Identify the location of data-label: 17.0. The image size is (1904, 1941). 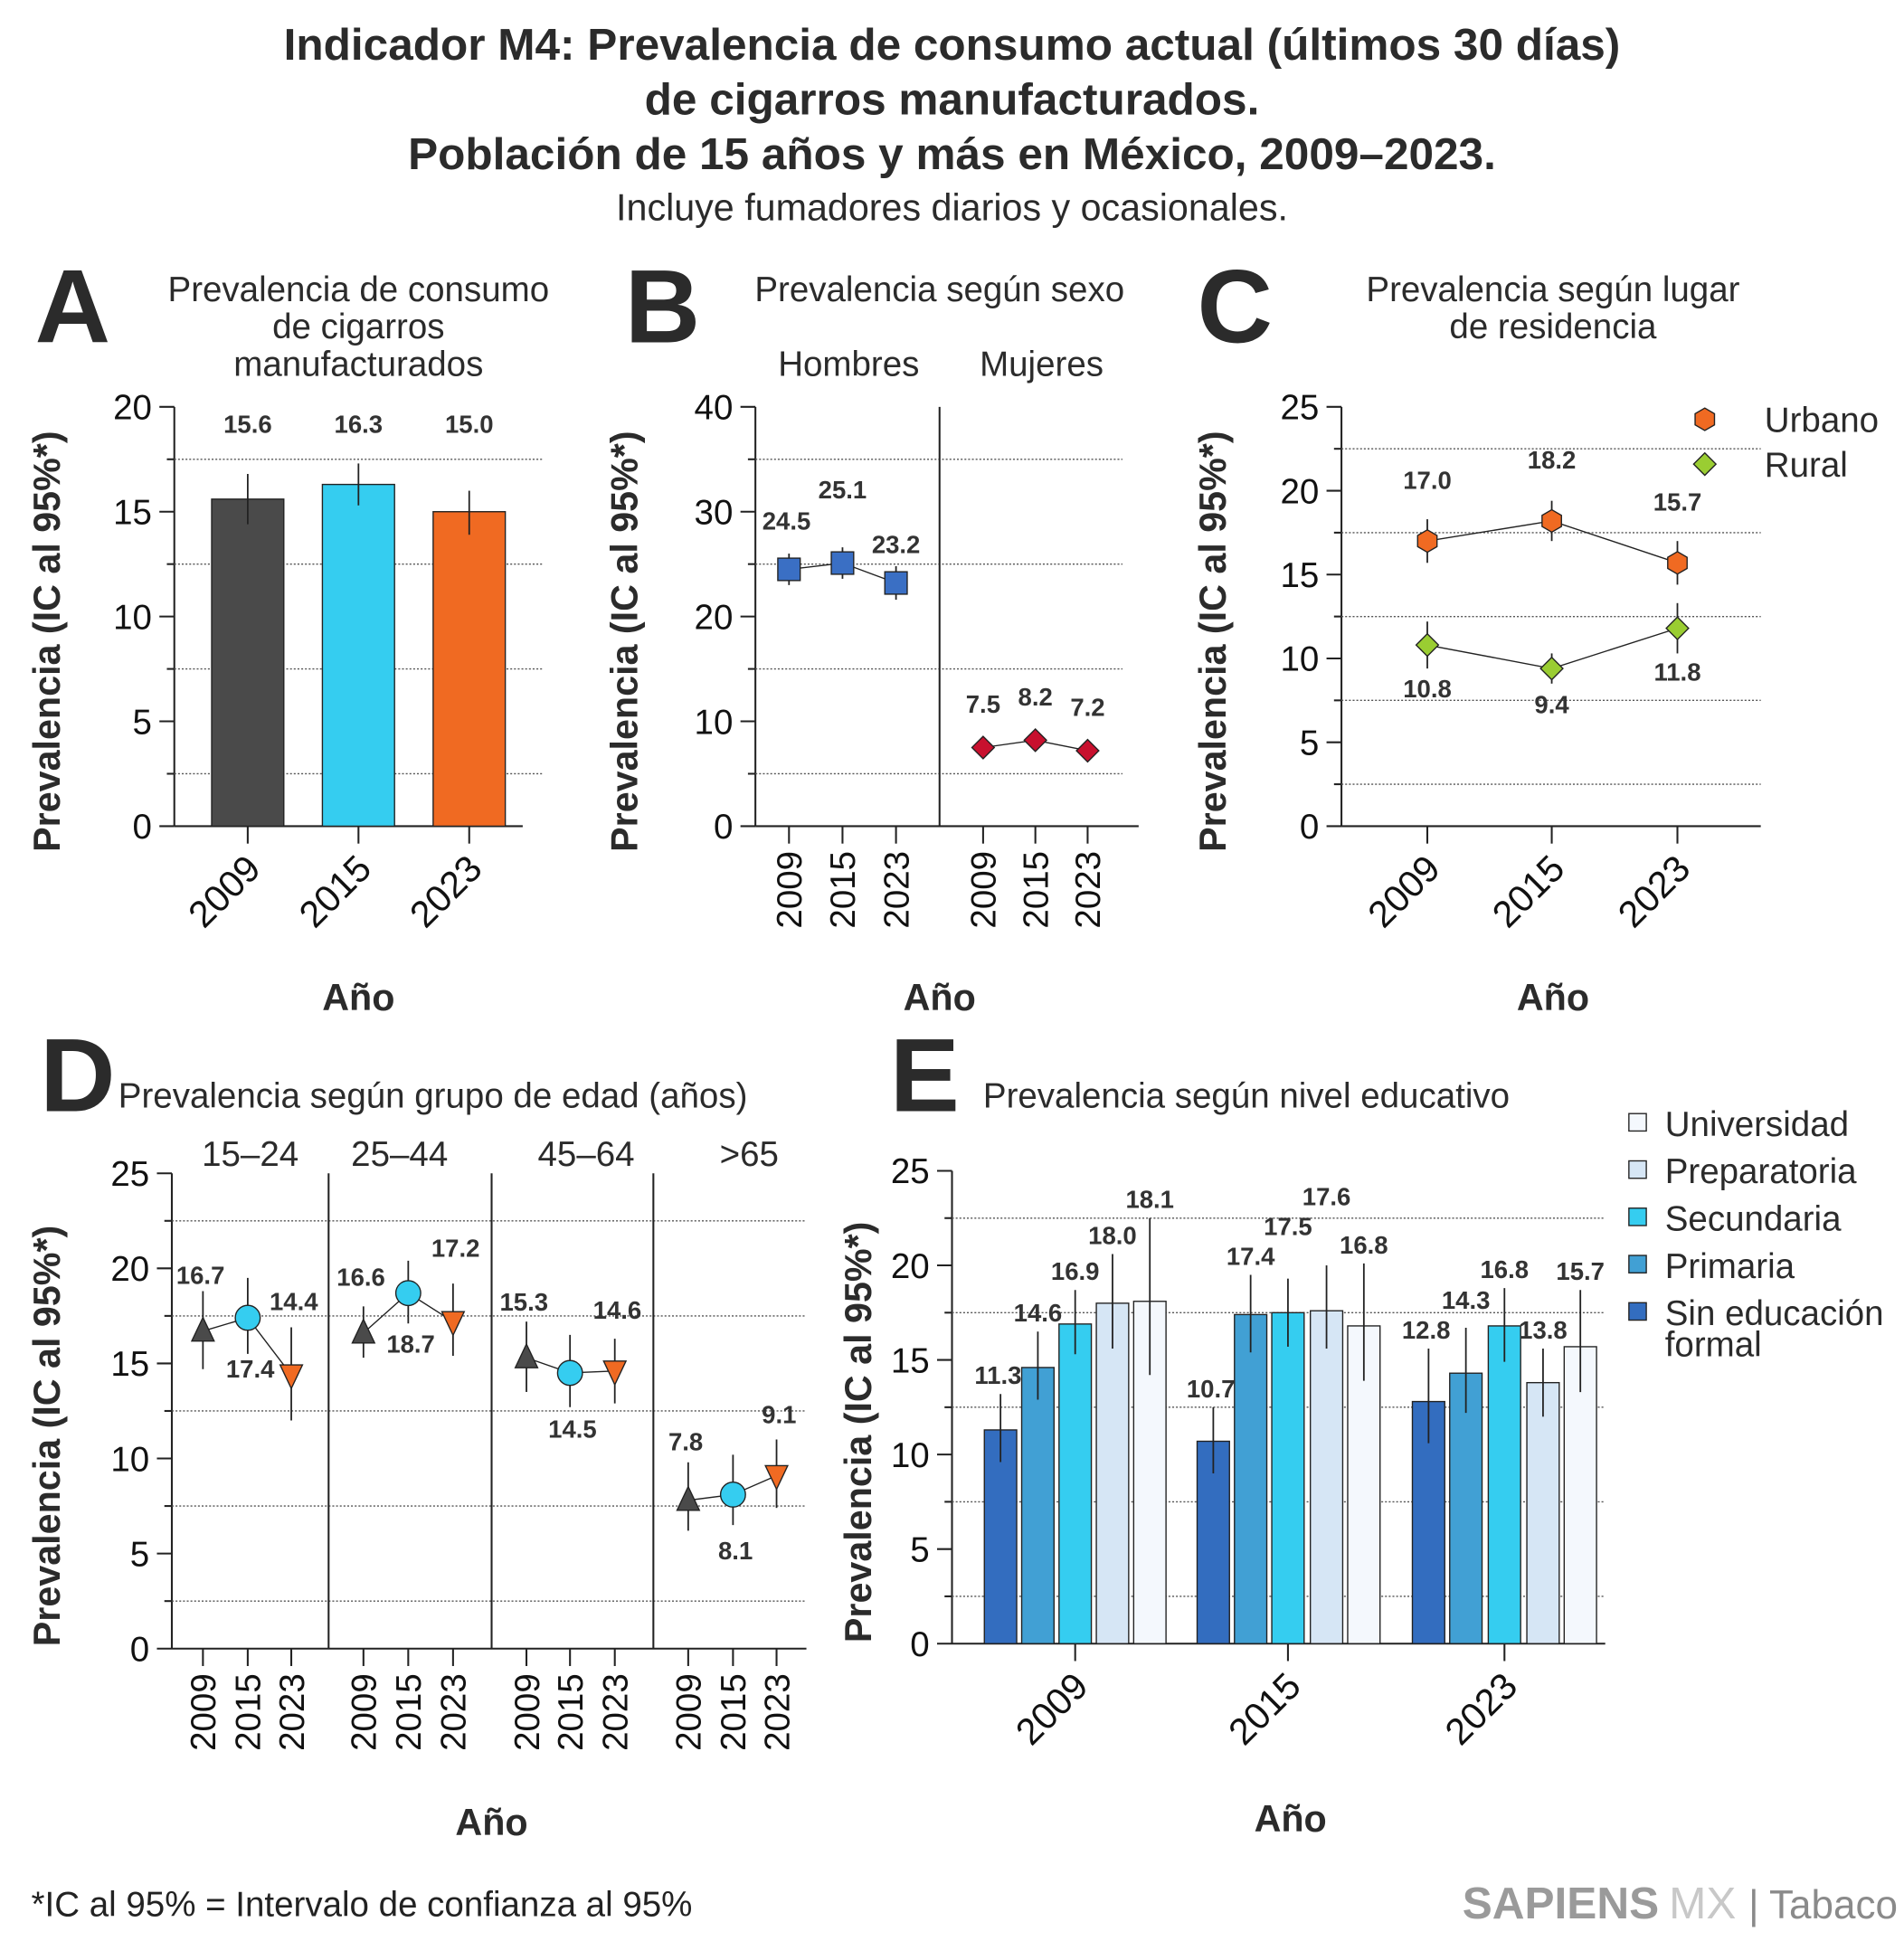
(1427, 480).